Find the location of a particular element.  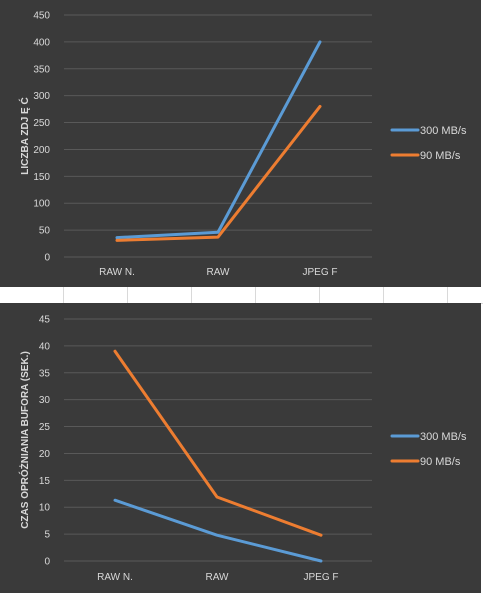

y-tick-label: 300 is located at coordinates (41, 96).